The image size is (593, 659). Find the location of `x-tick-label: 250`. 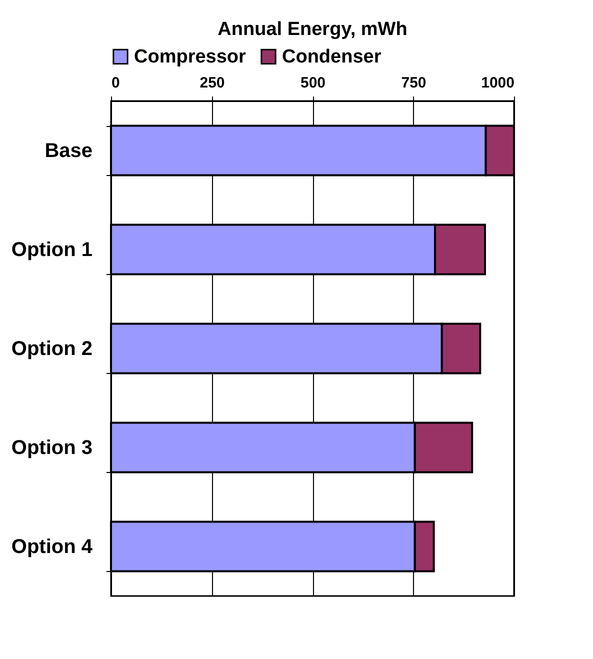

x-tick-label: 250 is located at coordinates (212, 83).